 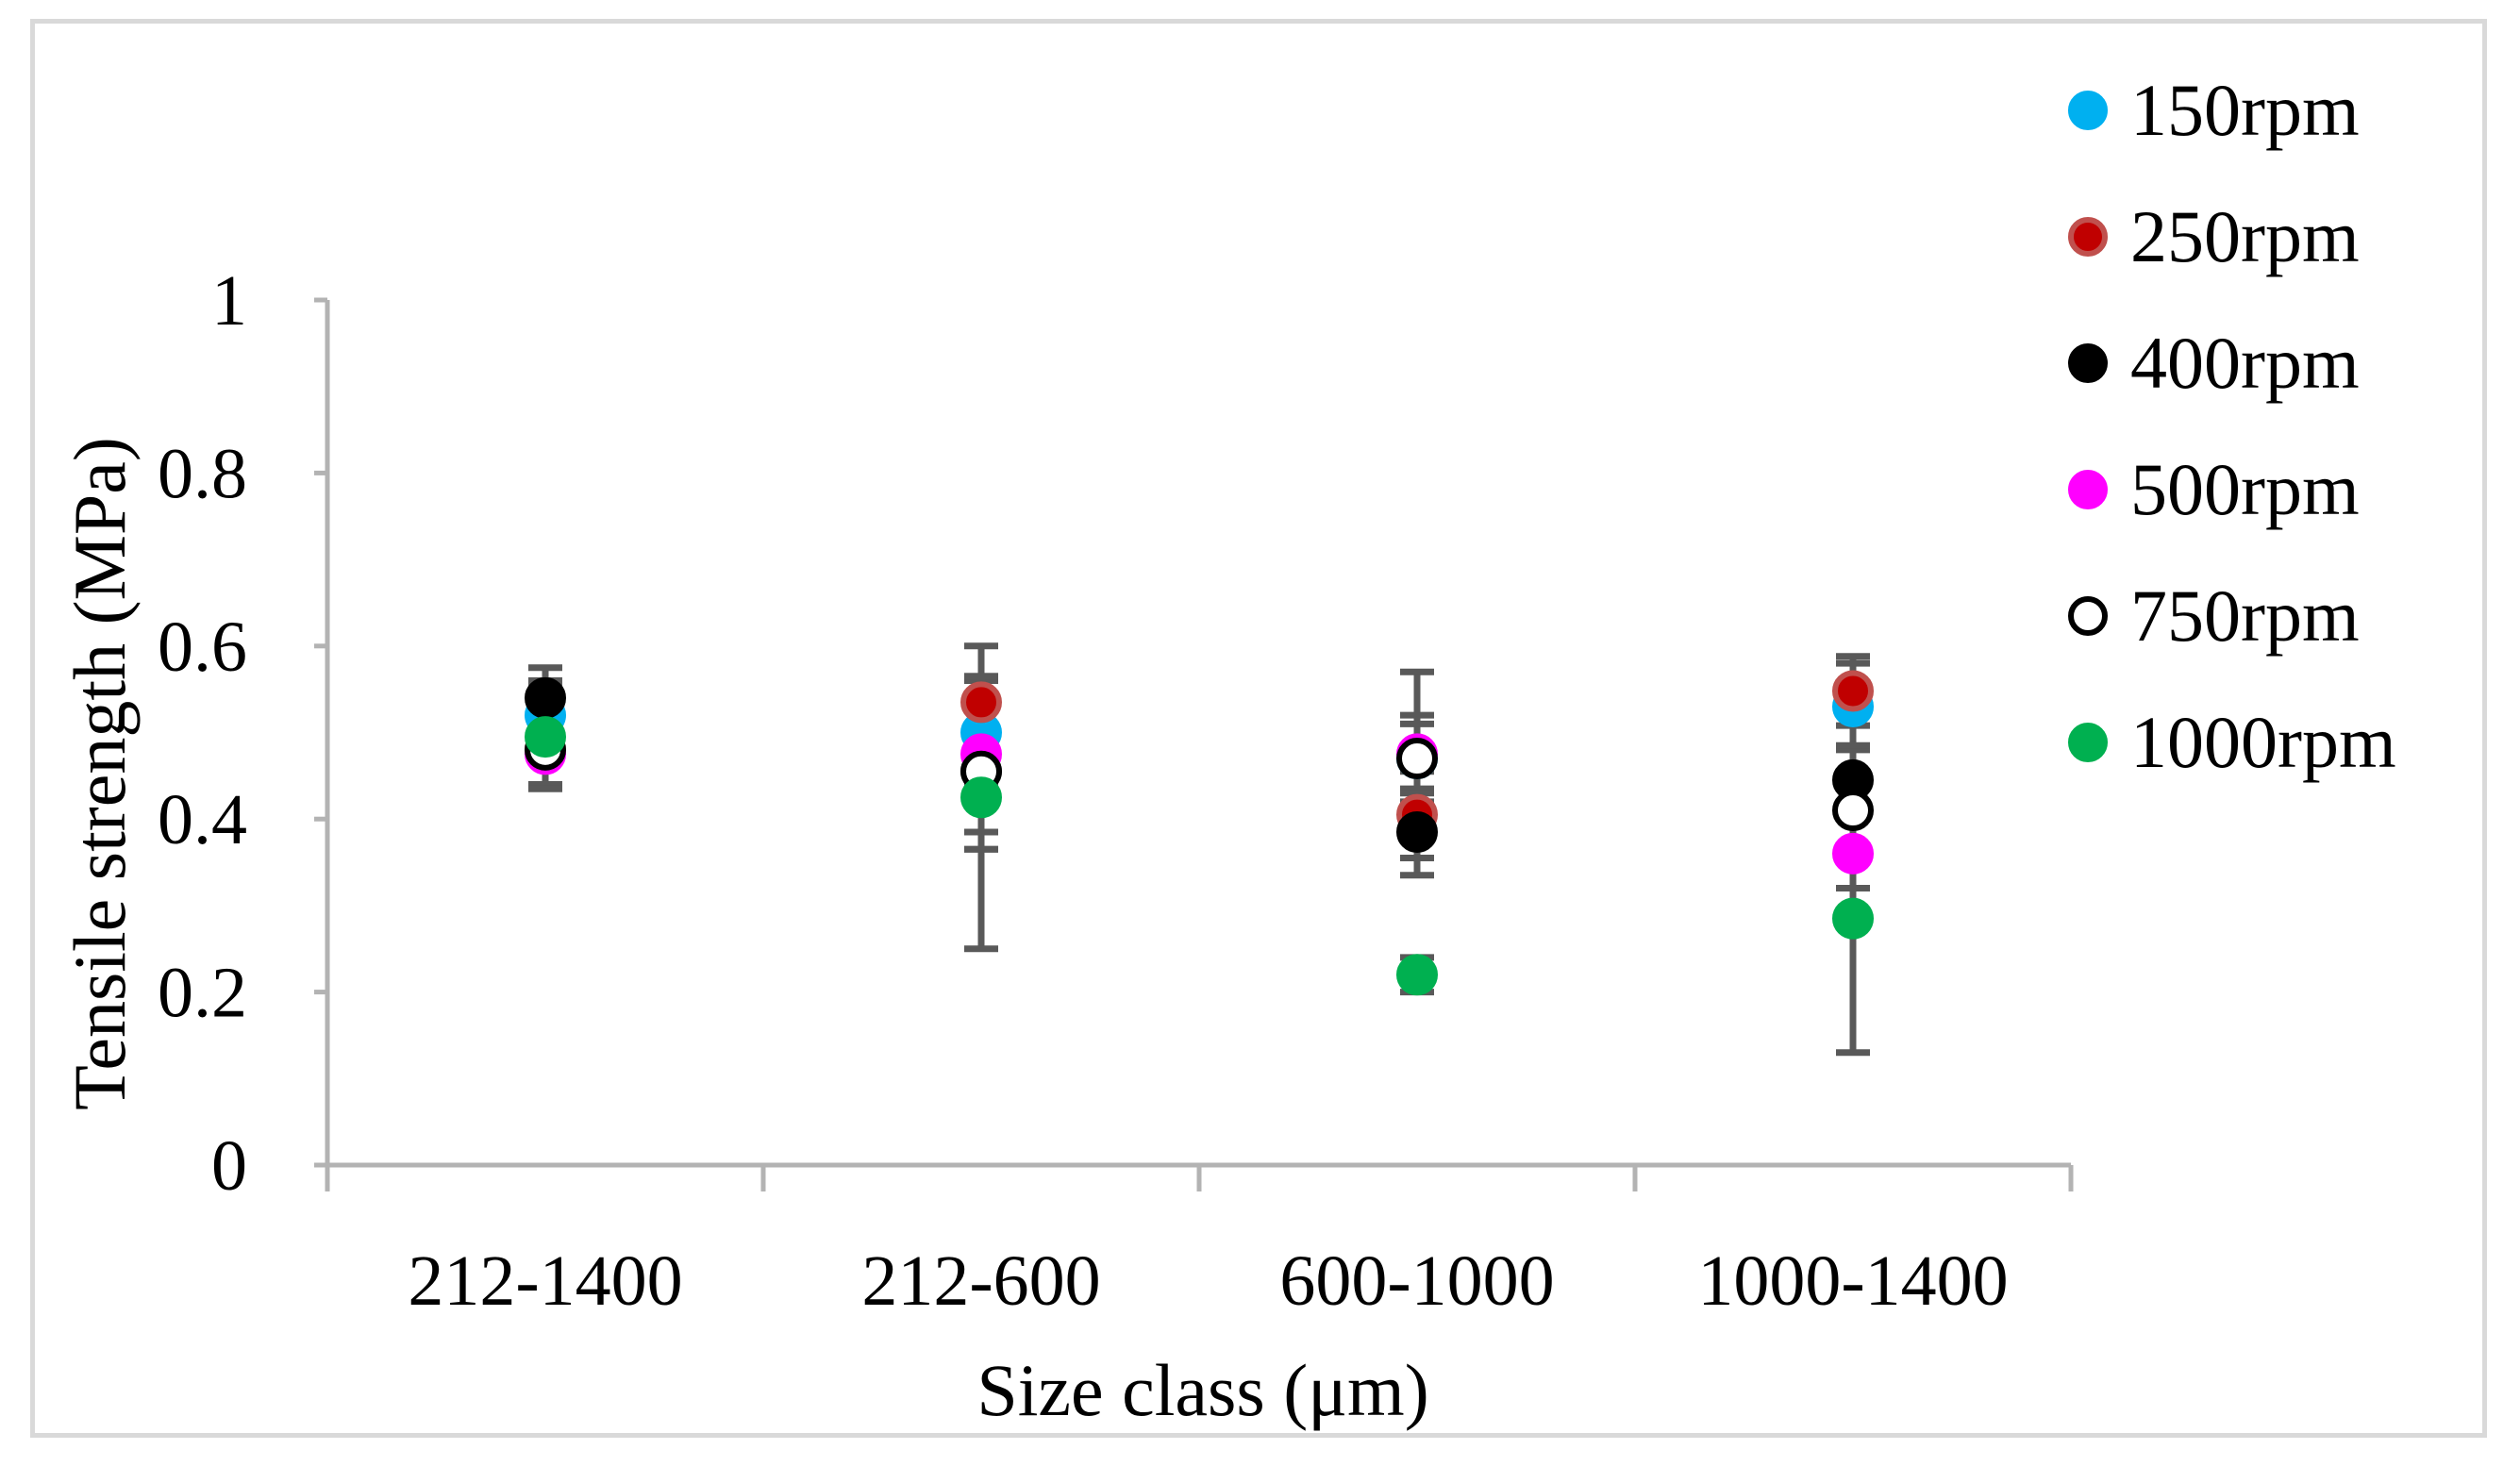 I want to click on legend-item: 750rpm, so click(x=2214, y=616).